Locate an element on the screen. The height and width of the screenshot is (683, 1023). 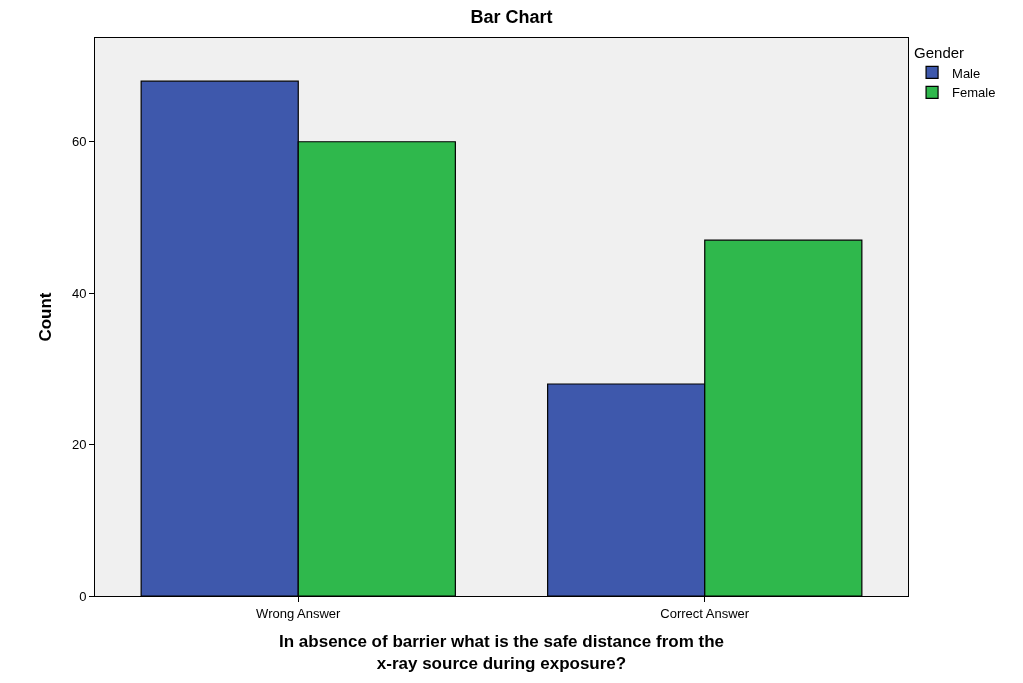
legend-label: Female is located at coordinates (974, 93).